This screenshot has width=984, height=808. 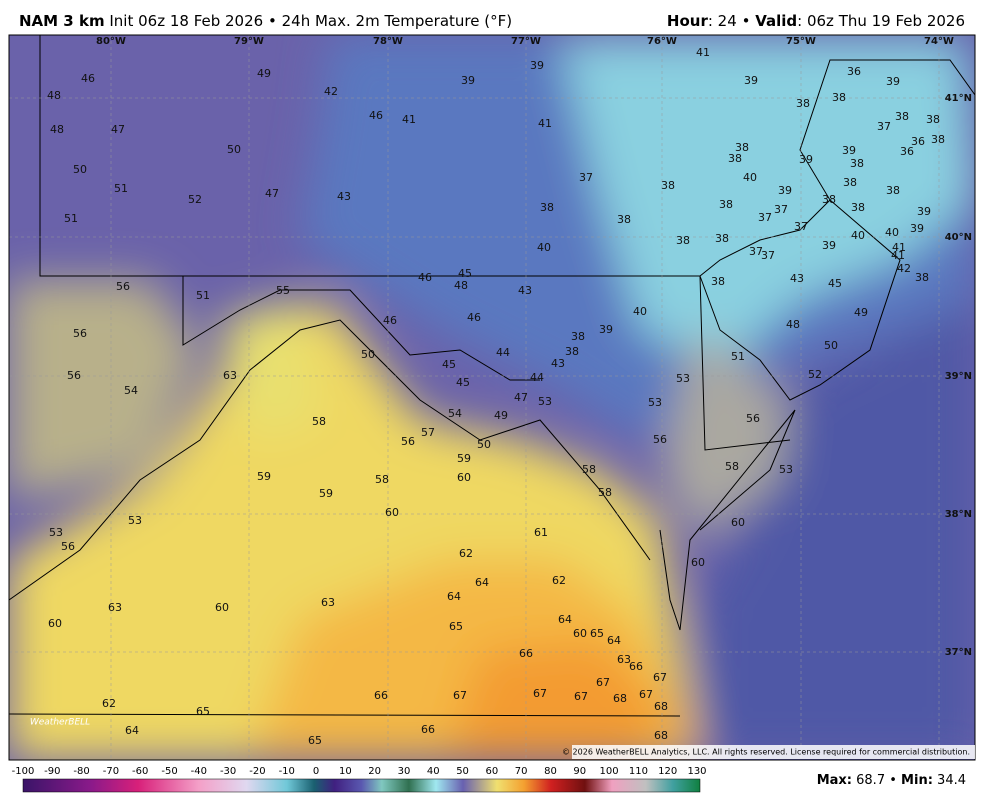 What do you see at coordinates (228, 771) in the screenshot?
I see `colorbar-tick-label: -30` at bounding box center [228, 771].